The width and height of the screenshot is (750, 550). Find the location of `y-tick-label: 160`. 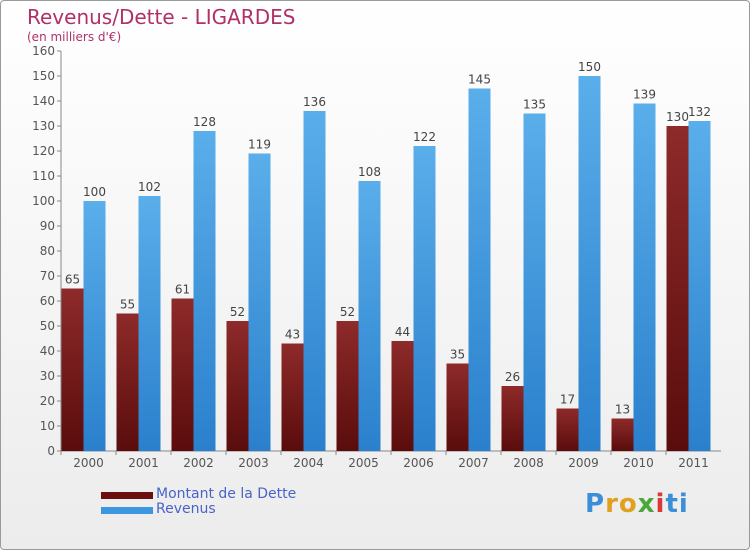

y-tick-label: 160 is located at coordinates (43, 51).